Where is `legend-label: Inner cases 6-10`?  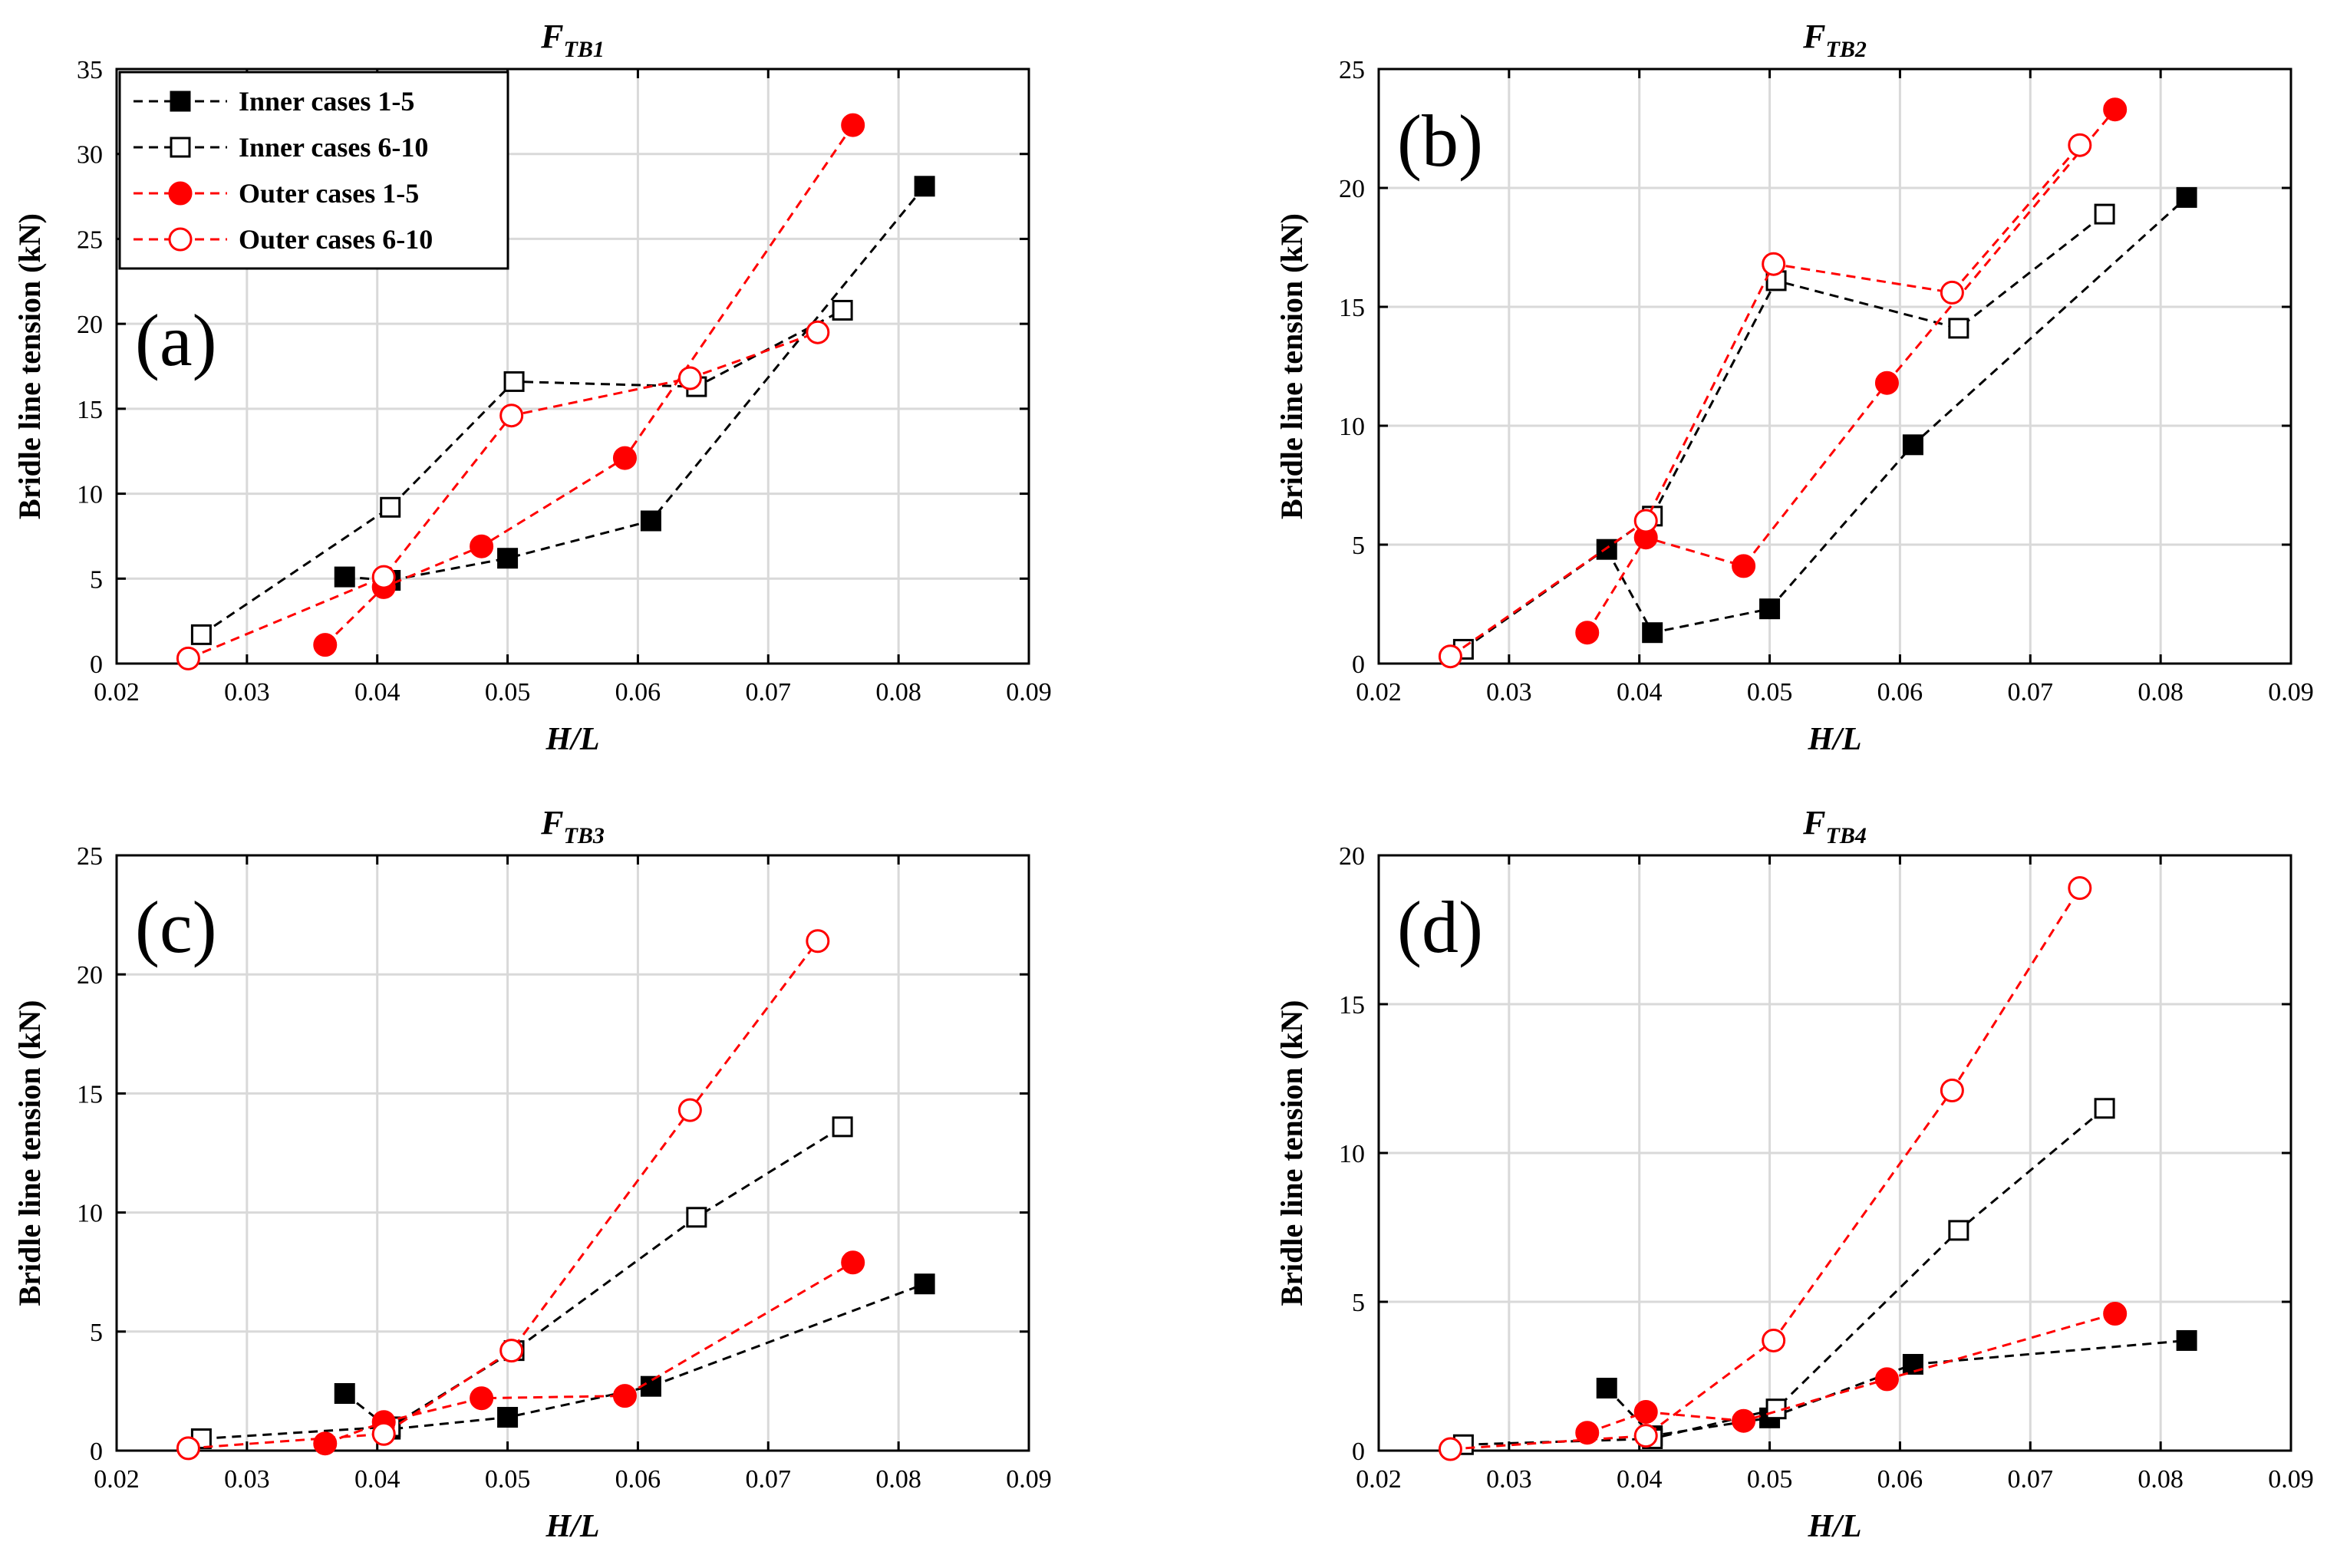 legend-label: Inner cases 6-10 is located at coordinates (333, 147).